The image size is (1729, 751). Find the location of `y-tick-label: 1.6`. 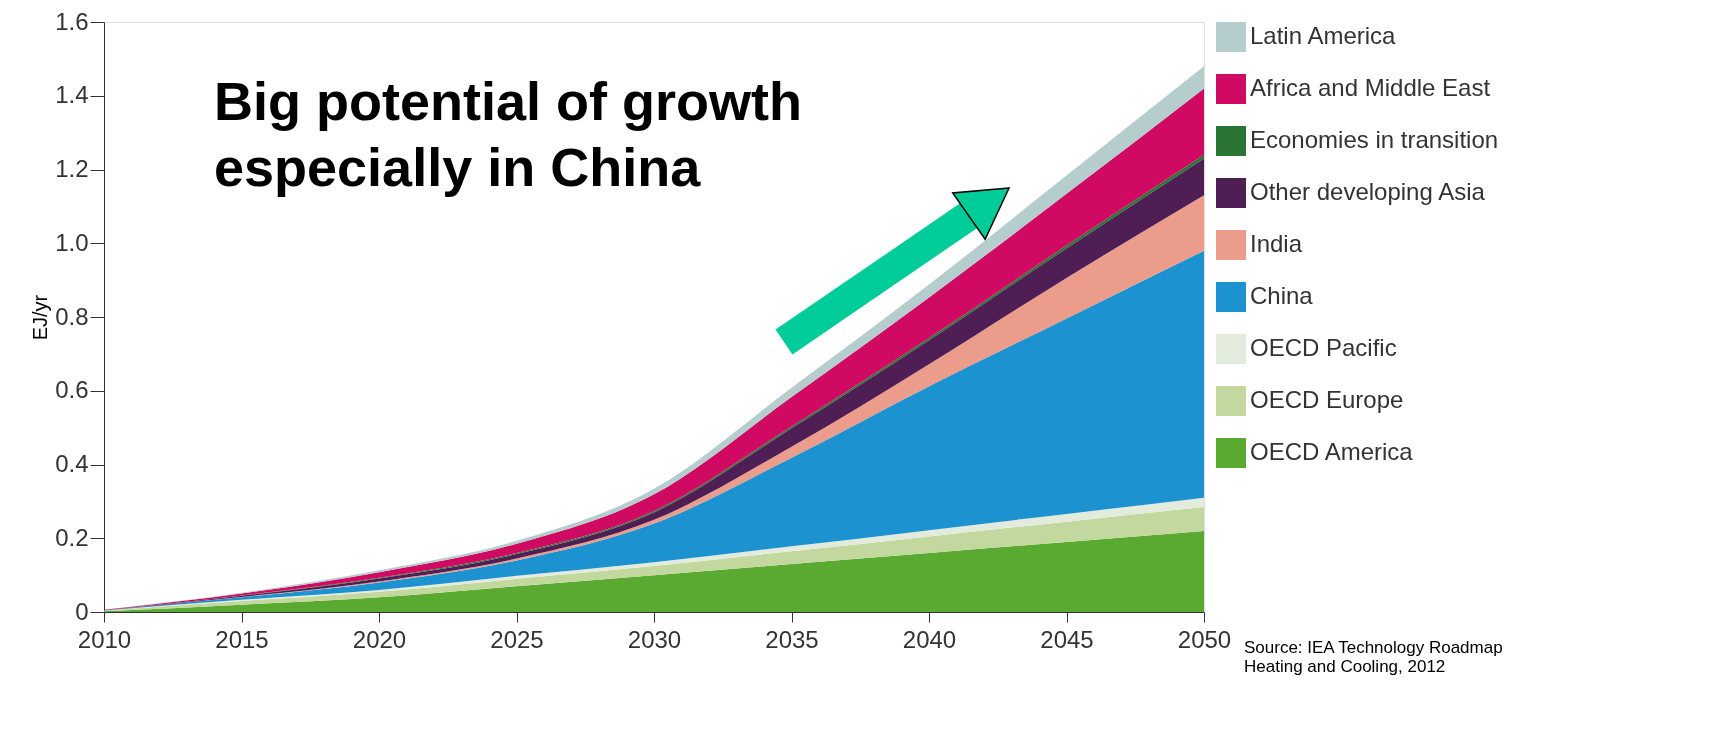

y-tick-label: 1.6 is located at coordinates (72, 21).